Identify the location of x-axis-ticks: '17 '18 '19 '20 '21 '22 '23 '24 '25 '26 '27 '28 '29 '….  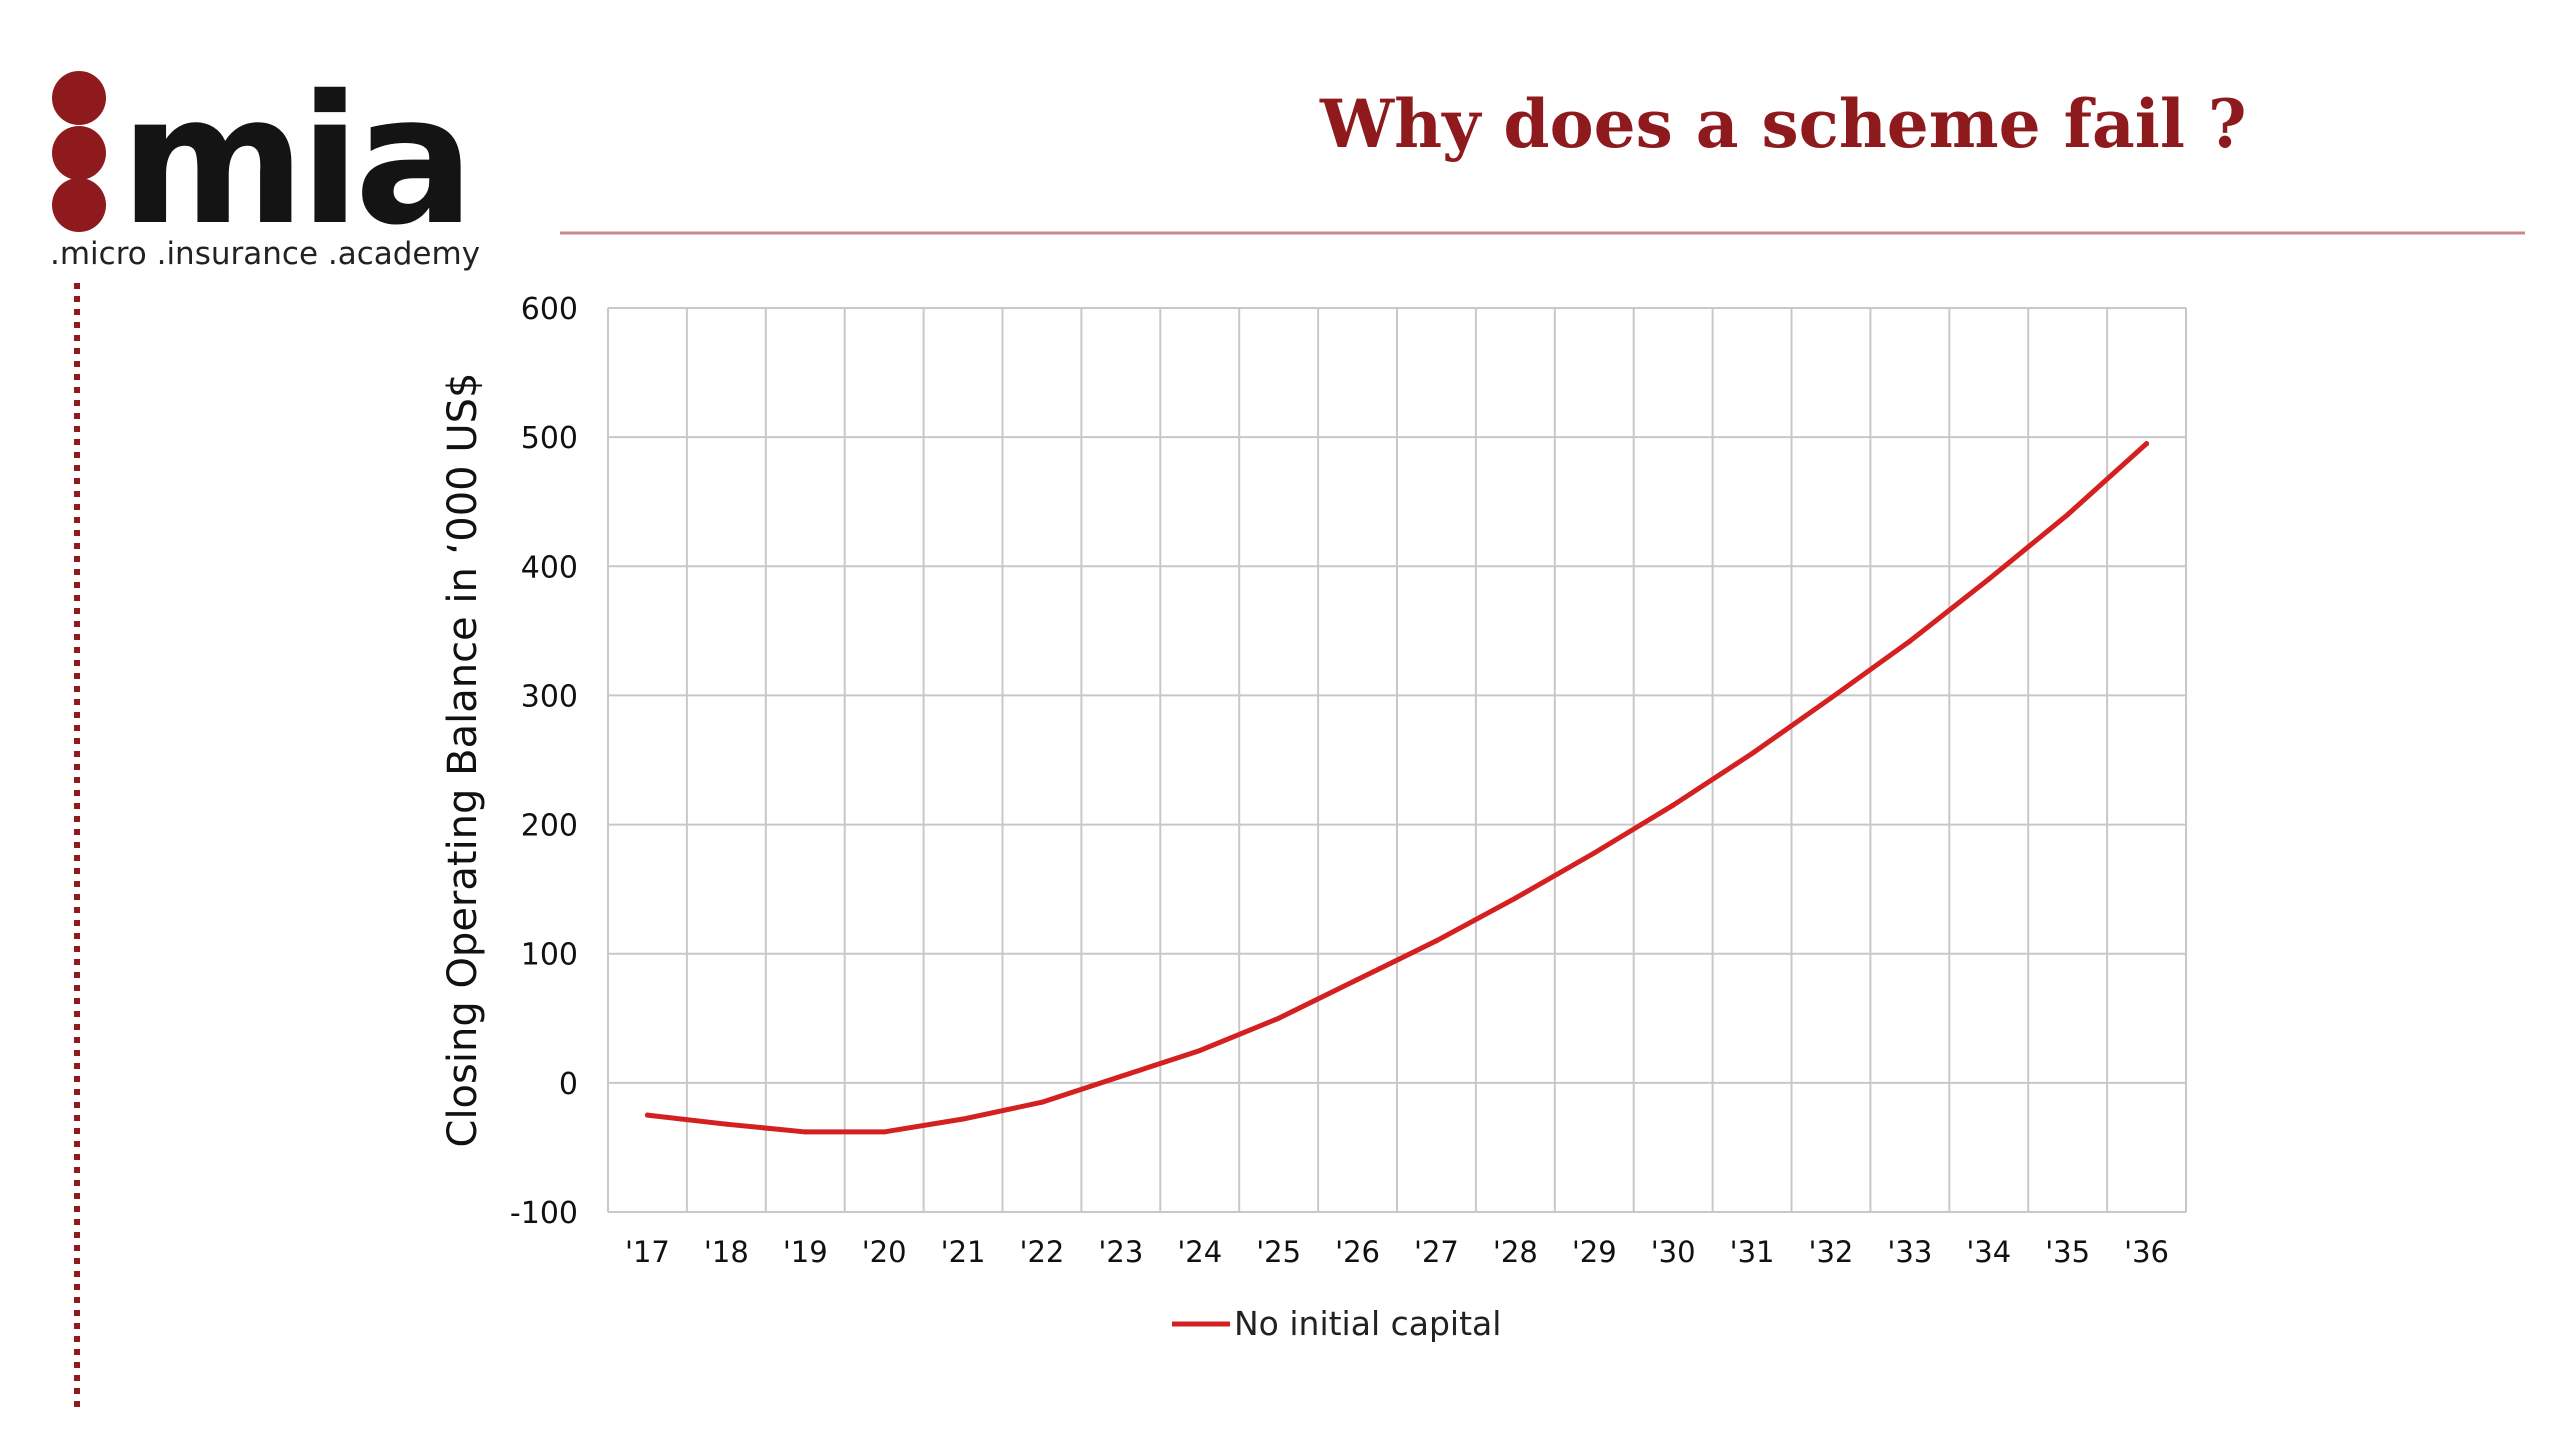
(1397, 1252).